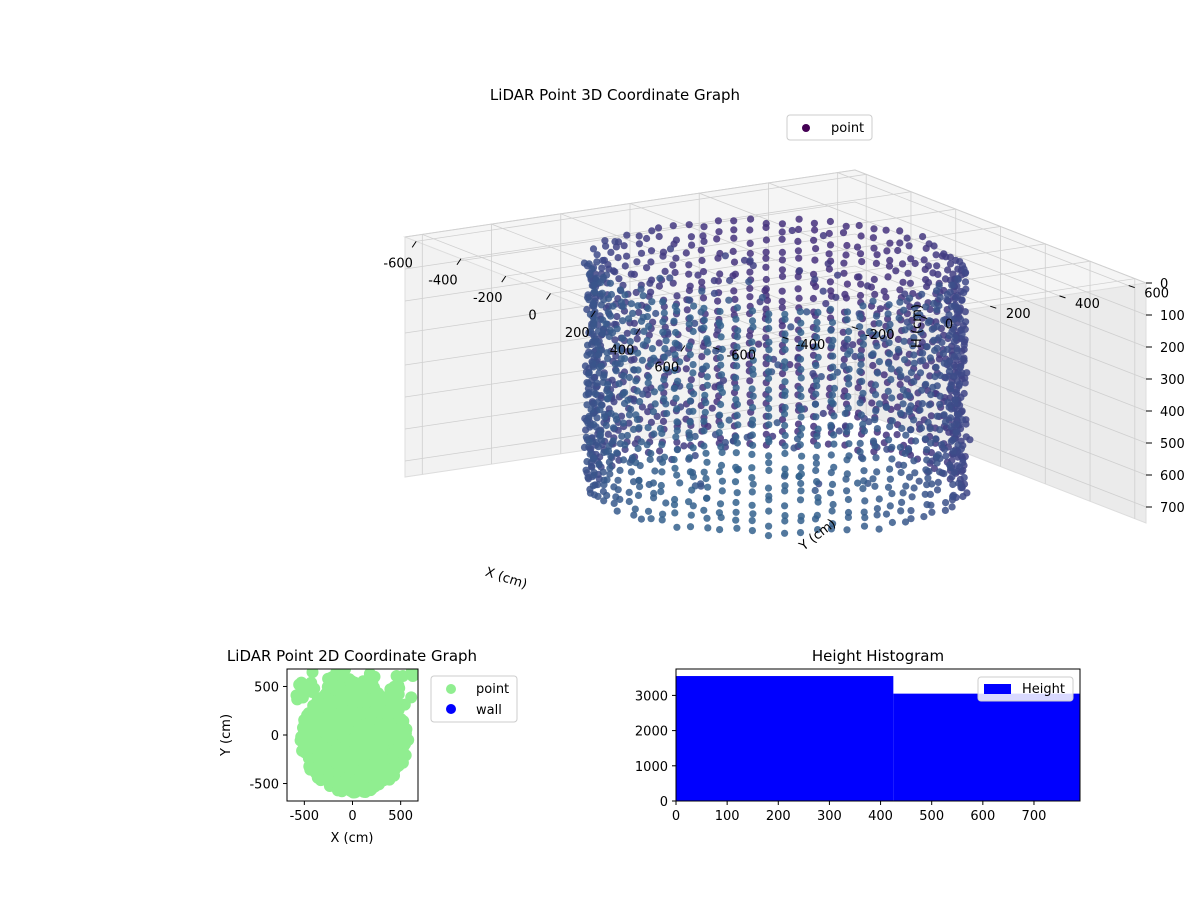 Image resolution: width=1200 pixels, height=900 pixels. Describe the element at coordinates (1018, 314) in the screenshot. I see `tick-label-y-3d: 200` at that location.